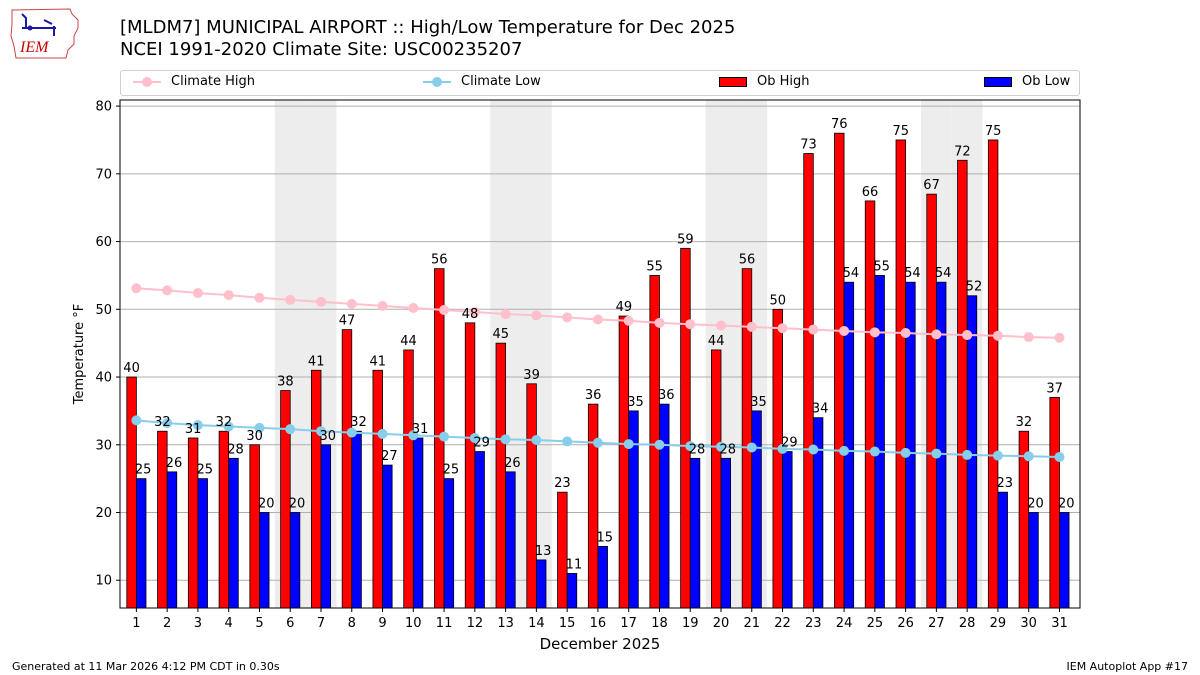 This screenshot has width=1200, height=675. I want to click on label-ob-high: 66, so click(870, 192).